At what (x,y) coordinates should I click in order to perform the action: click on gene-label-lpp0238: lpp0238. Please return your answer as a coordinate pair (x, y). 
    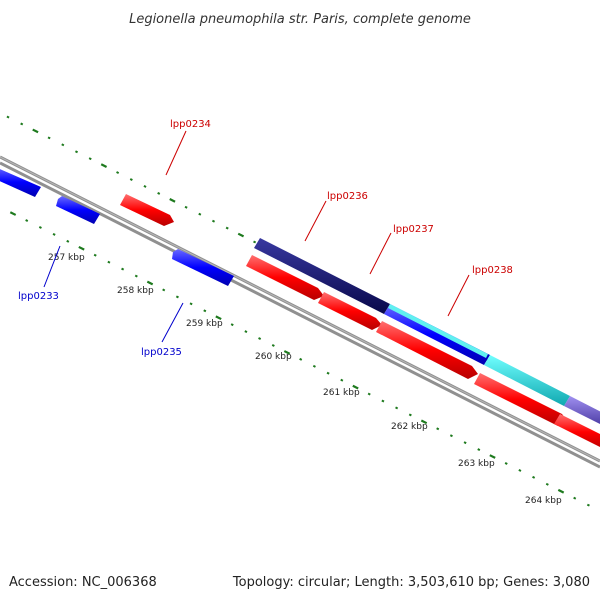
    Looking at the image, I should click on (492, 270).